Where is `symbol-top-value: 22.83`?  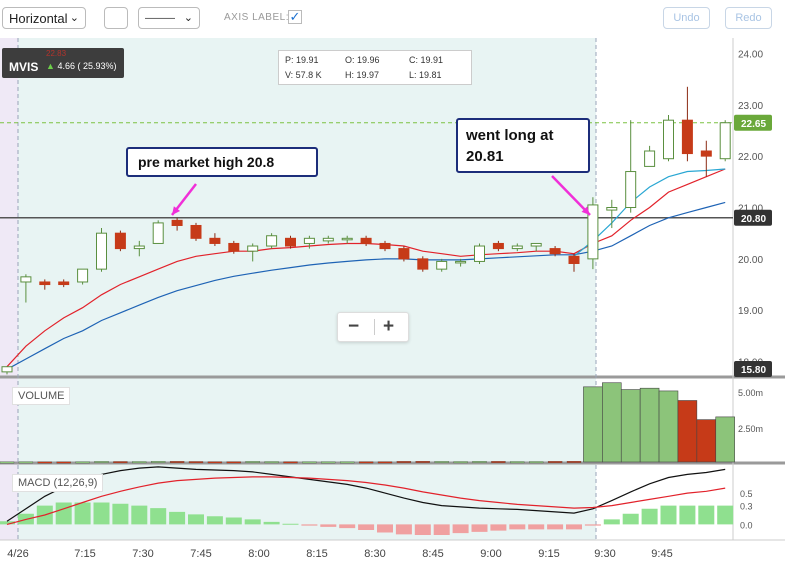
symbol-top-value: 22.83 is located at coordinates (56, 53).